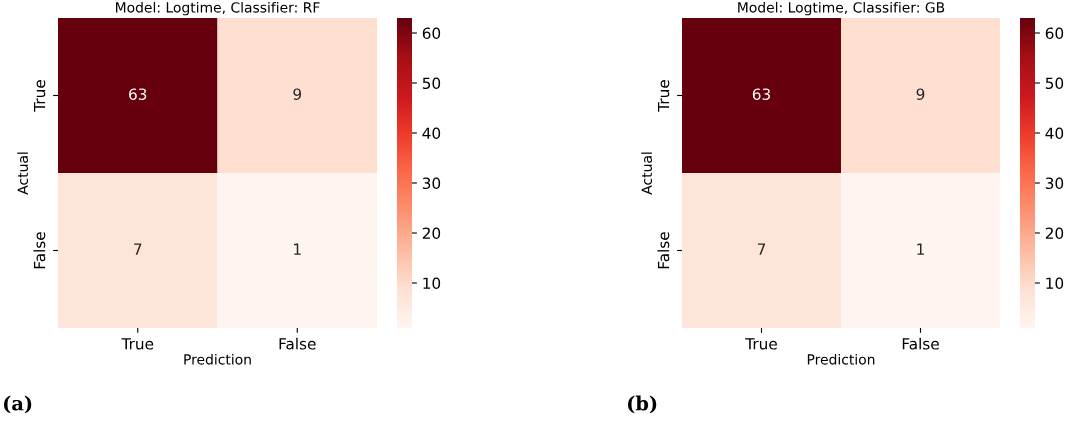  What do you see at coordinates (17, 404) in the screenshot?
I see `text: (a)` at bounding box center [17, 404].